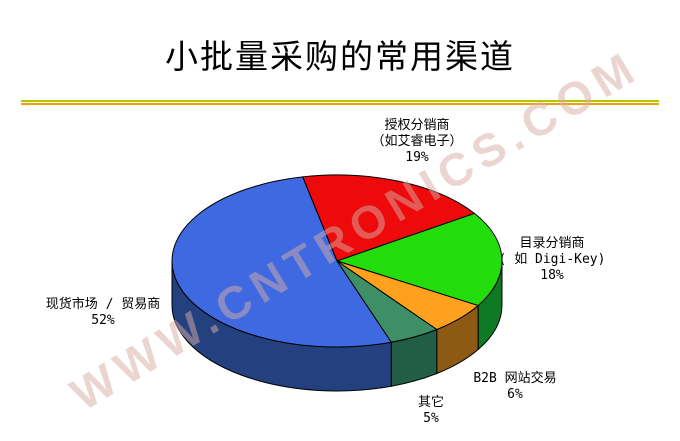 The image size is (680, 441). I want to click on slice-label-line: ( 如 Digi-Key), so click(552, 259).